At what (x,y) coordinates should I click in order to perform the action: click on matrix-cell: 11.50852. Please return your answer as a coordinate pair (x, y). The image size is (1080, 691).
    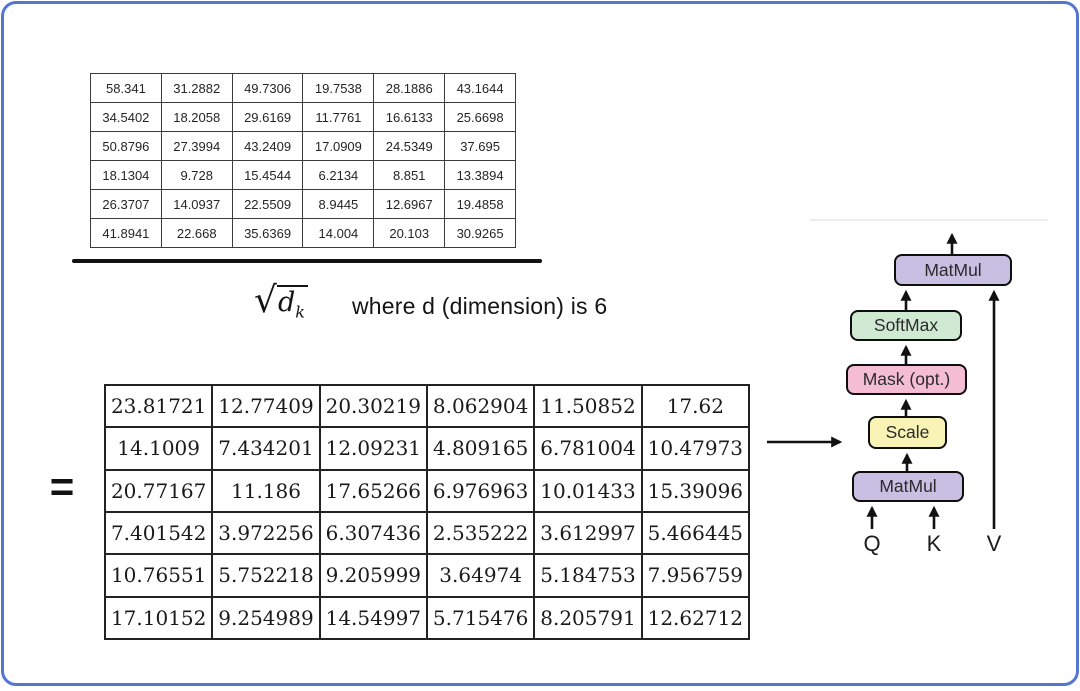
    Looking at the image, I should click on (588, 406).